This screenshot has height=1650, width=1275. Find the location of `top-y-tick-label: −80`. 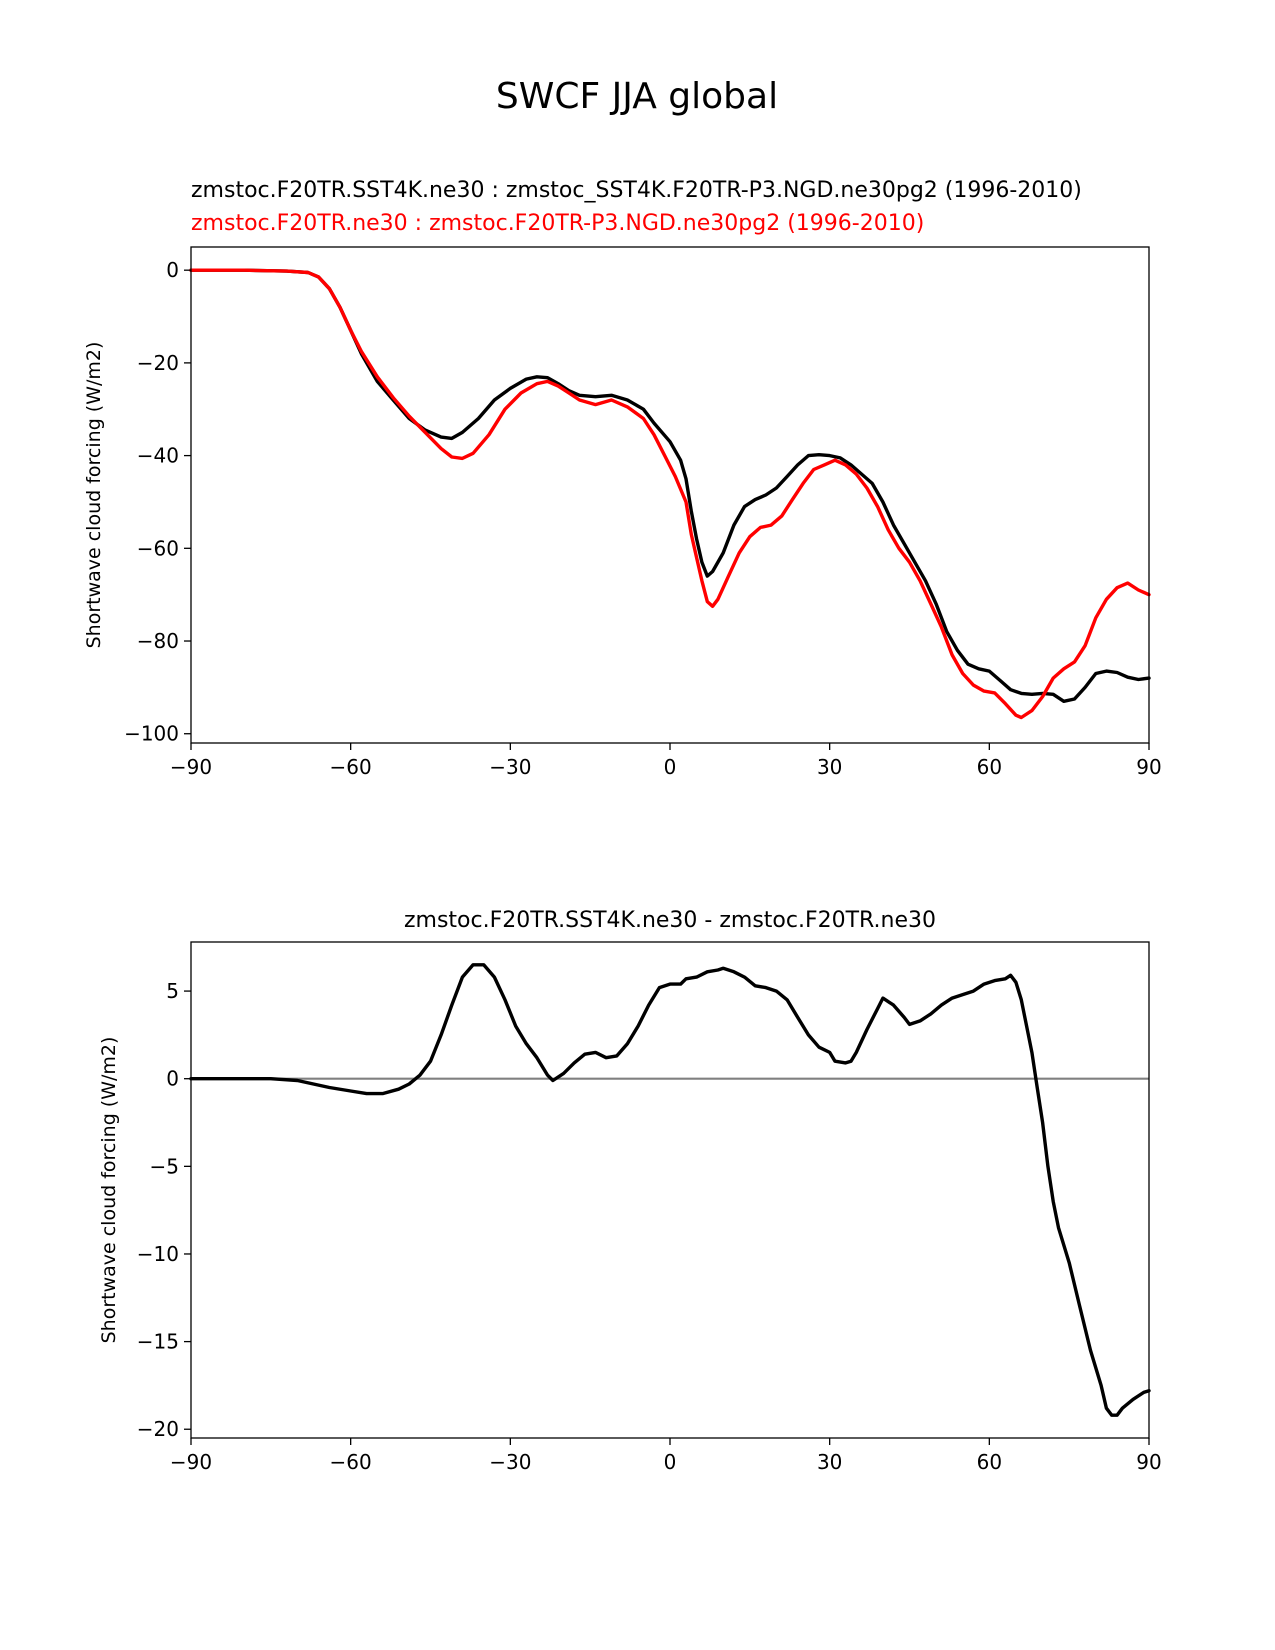

top-y-tick-label: −80 is located at coordinates (158, 641).